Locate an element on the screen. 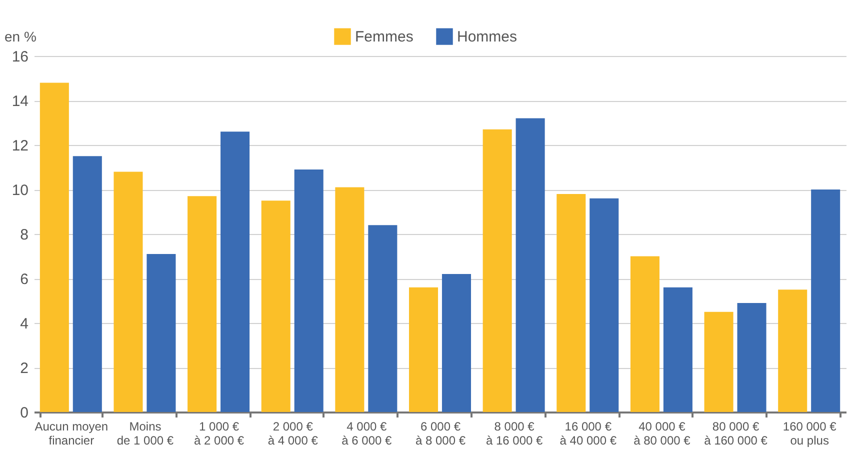 The width and height of the screenshot is (852, 450). x-tick-label: 1 000 € à 2 000 € is located at coordinates (219, 434).